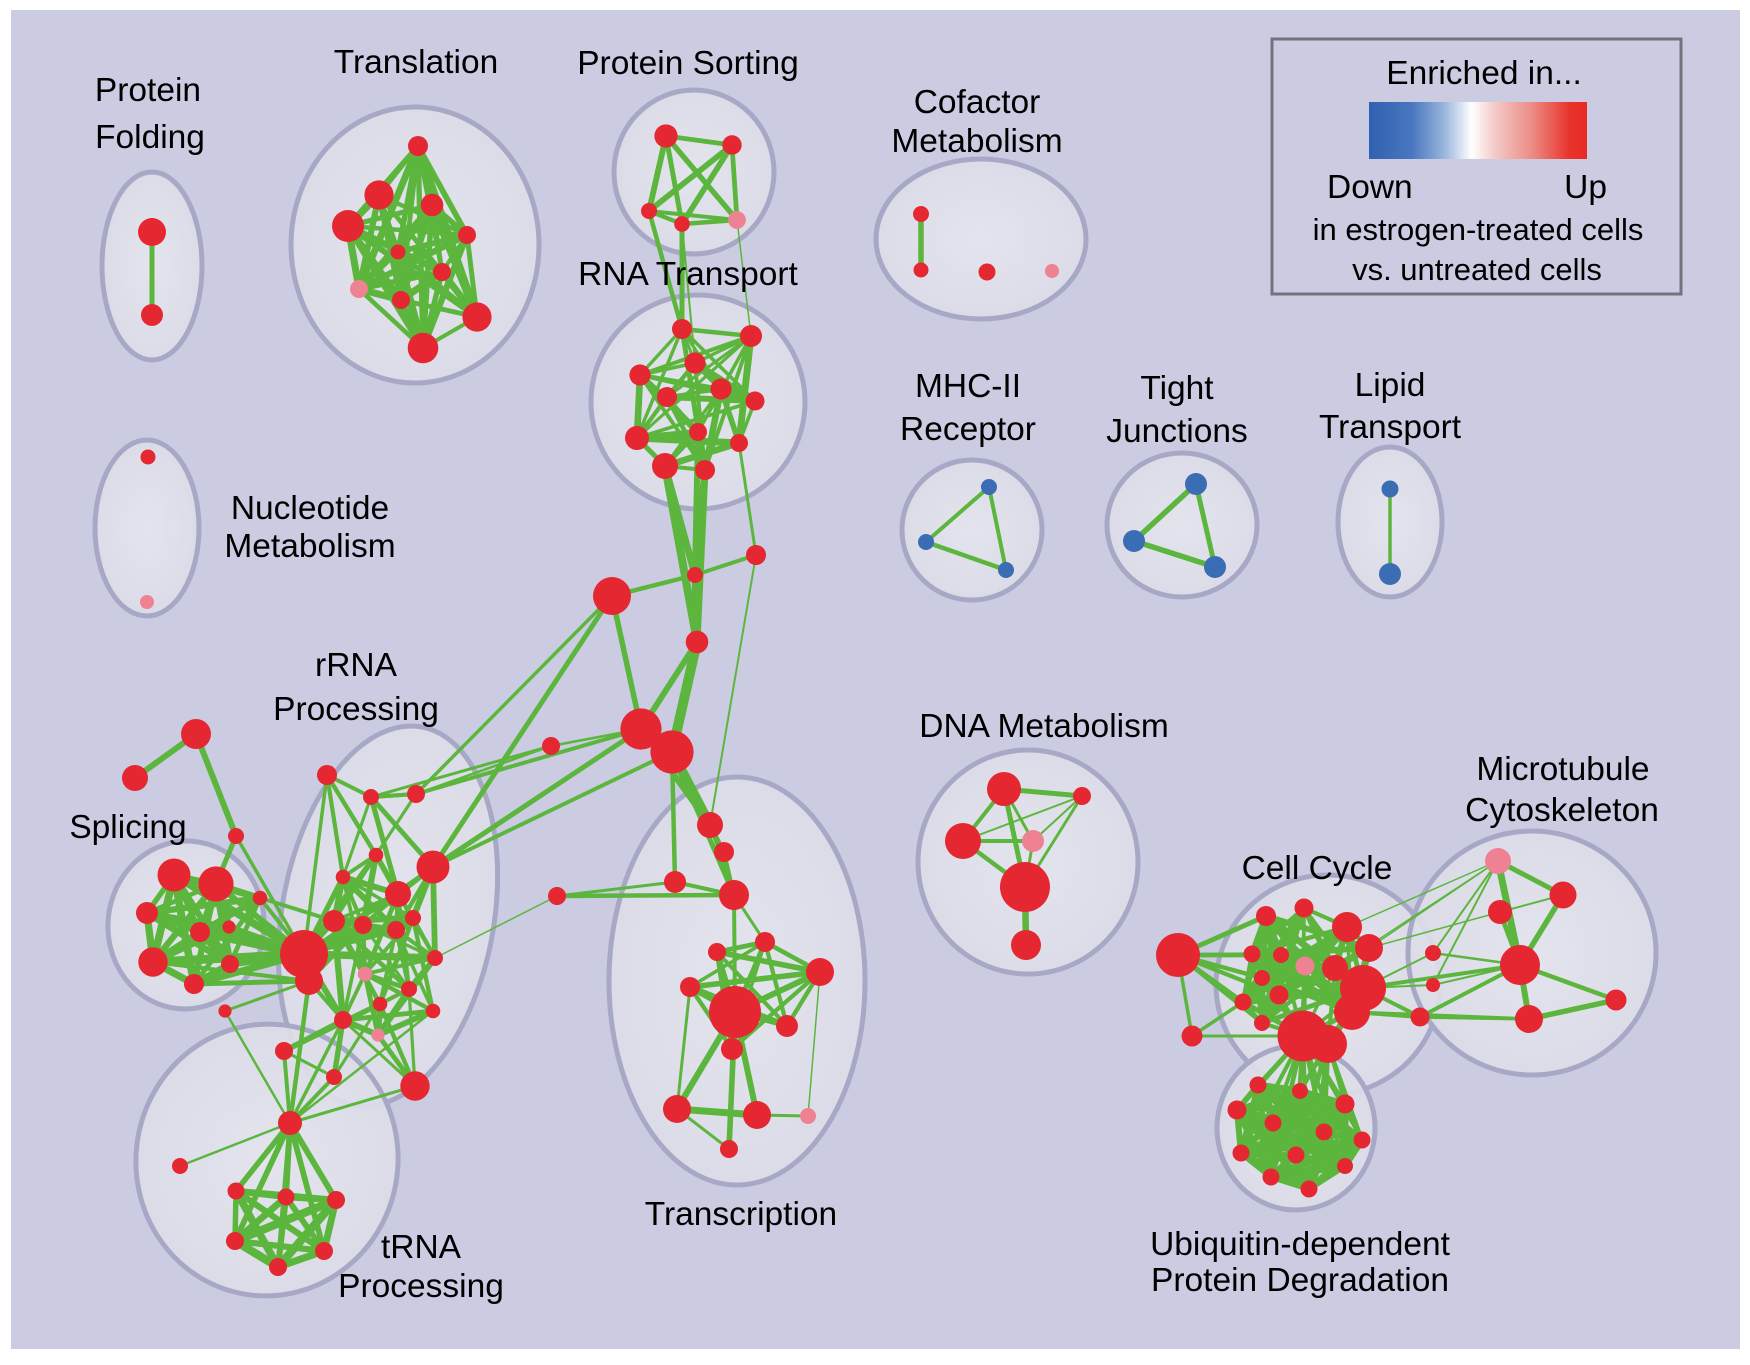 The width and height of the screenshot is (1750, 1365). I want to click on svg-text: Protein, so click(148, 90).